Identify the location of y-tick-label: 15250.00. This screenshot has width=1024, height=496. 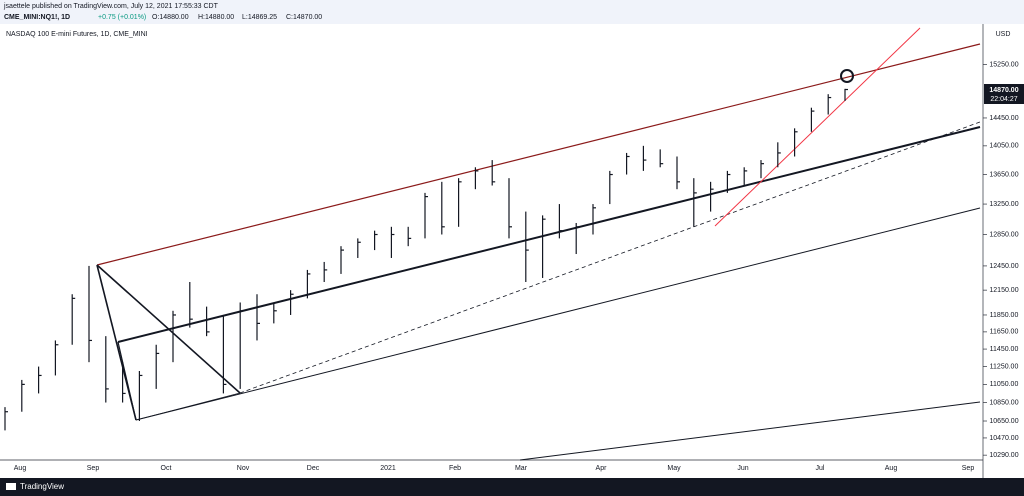
(1003, 64).